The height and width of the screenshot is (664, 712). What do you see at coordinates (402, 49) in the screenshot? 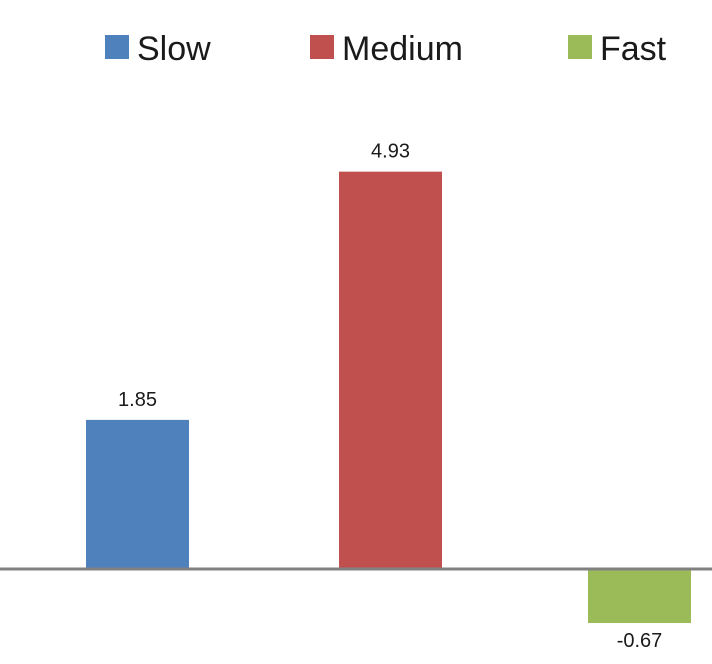
I see `legend-label-medium: Medium` at bounding box center [402, 49].